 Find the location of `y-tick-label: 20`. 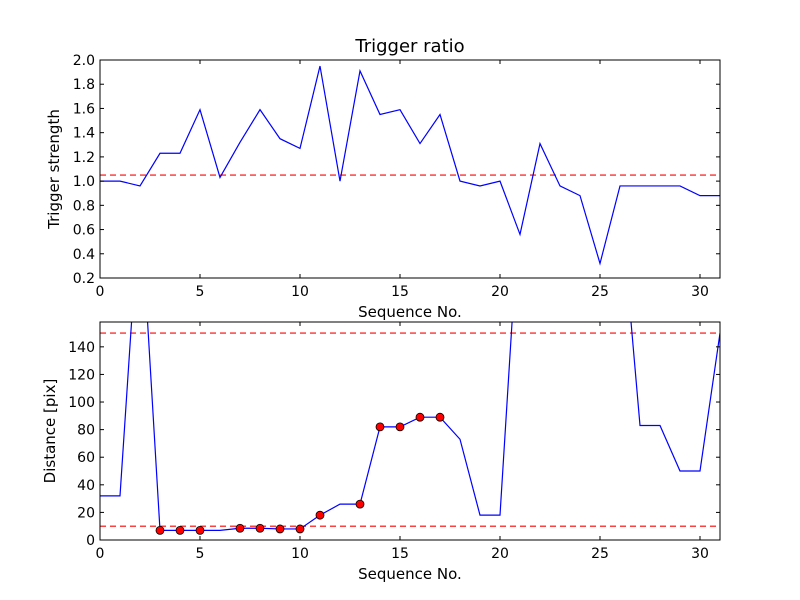

y-tick-label: 20 is located at coordinates (86, 513).